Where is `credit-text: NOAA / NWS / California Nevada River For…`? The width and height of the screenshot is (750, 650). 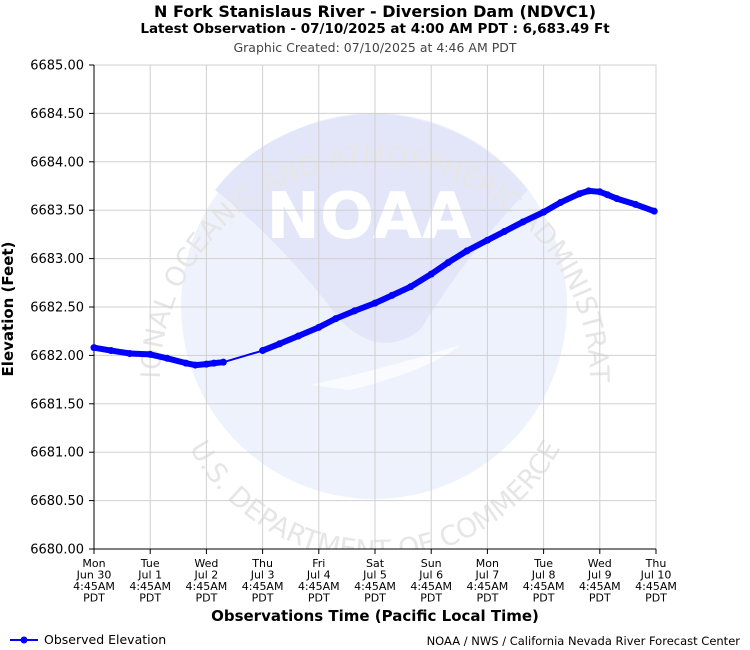
credit-text: NOAA / NWS / California Nevada River For… is located at coordinates (583, 641).